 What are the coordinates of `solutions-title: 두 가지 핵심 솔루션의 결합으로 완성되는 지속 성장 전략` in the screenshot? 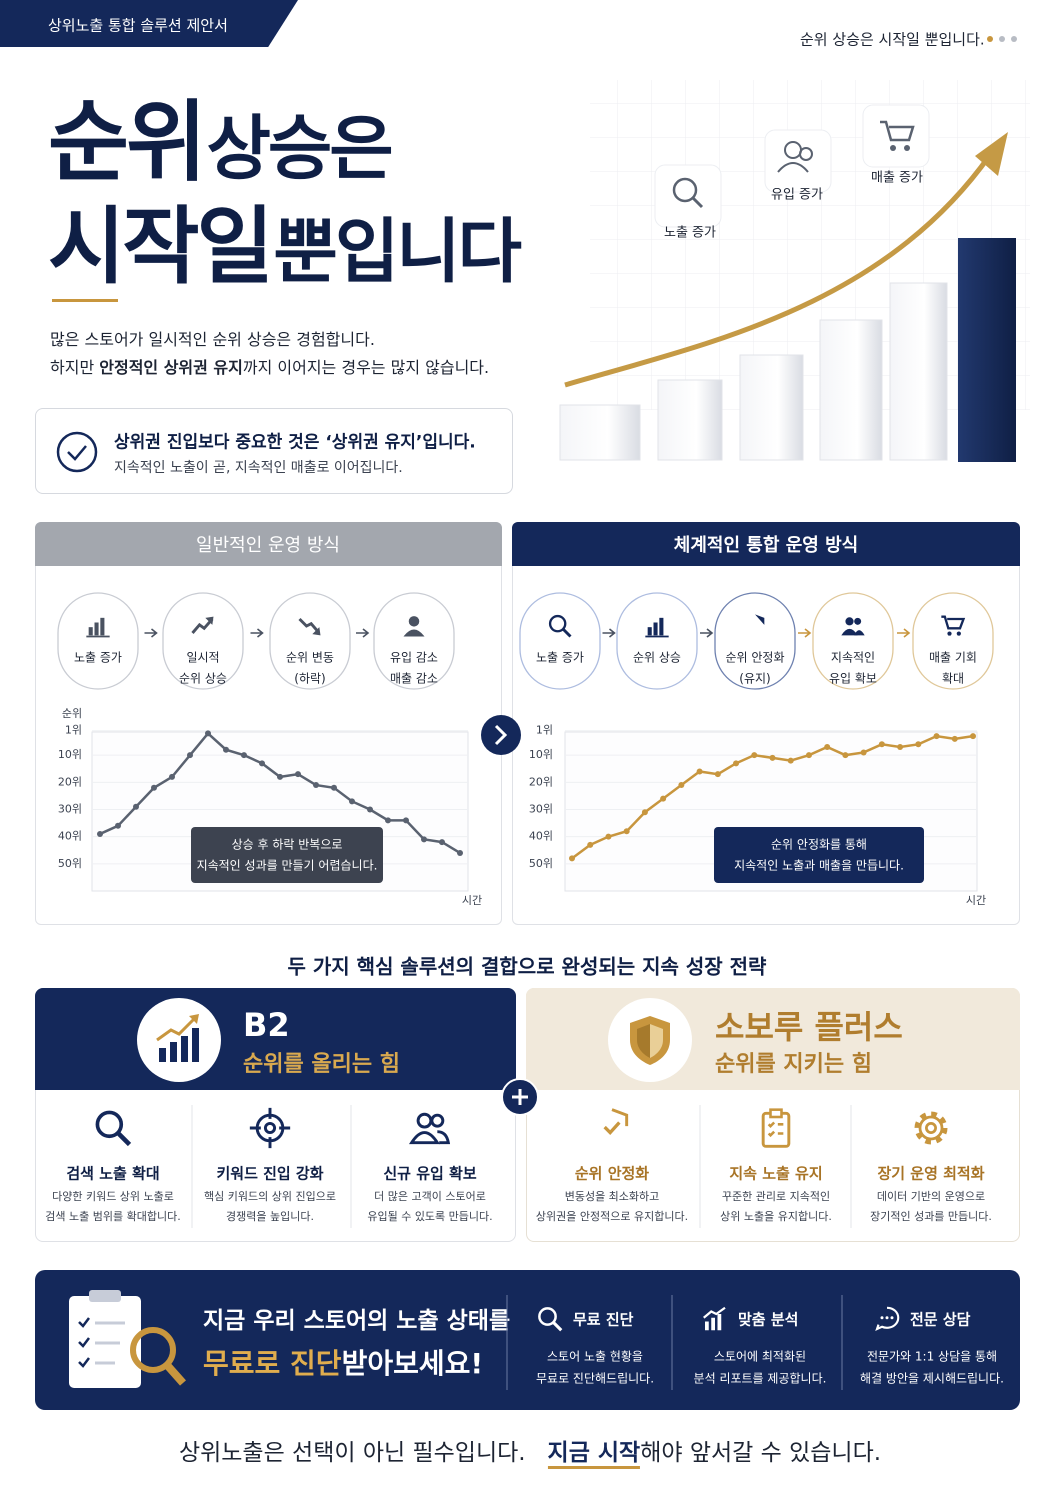 It's located at (527, 966).